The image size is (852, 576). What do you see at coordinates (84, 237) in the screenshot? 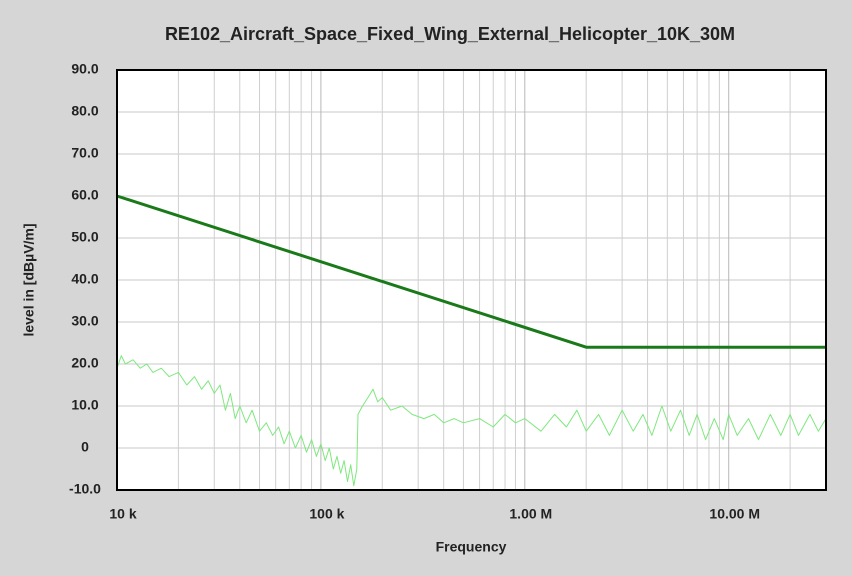
I see `y-tick-label: 50.0` at bounding box center [84, 237].